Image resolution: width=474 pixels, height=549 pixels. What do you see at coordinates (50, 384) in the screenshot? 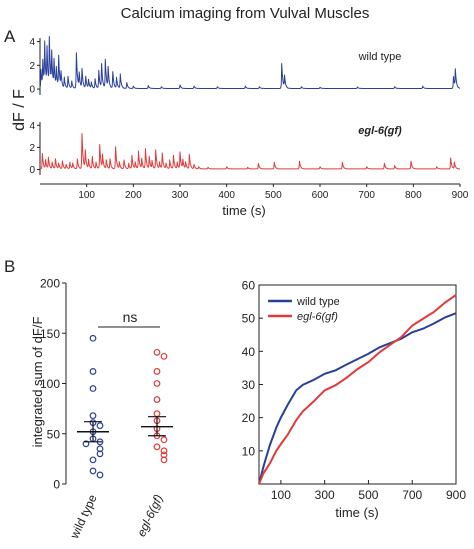
I see `integrated-sum-y-tick-label: 100` at bounding box center [50, 384].